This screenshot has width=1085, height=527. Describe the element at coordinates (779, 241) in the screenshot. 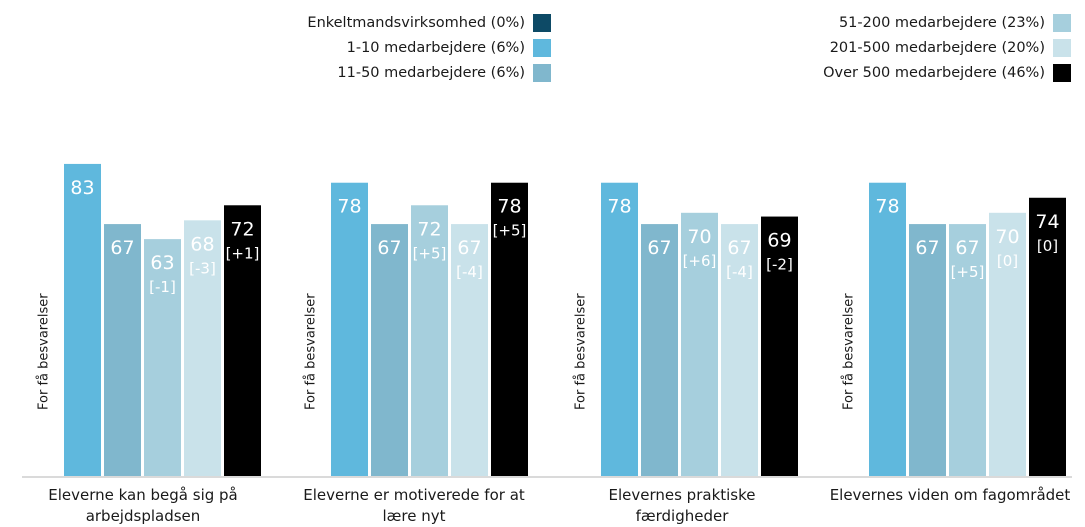

I see `data-label: 69` at that location.